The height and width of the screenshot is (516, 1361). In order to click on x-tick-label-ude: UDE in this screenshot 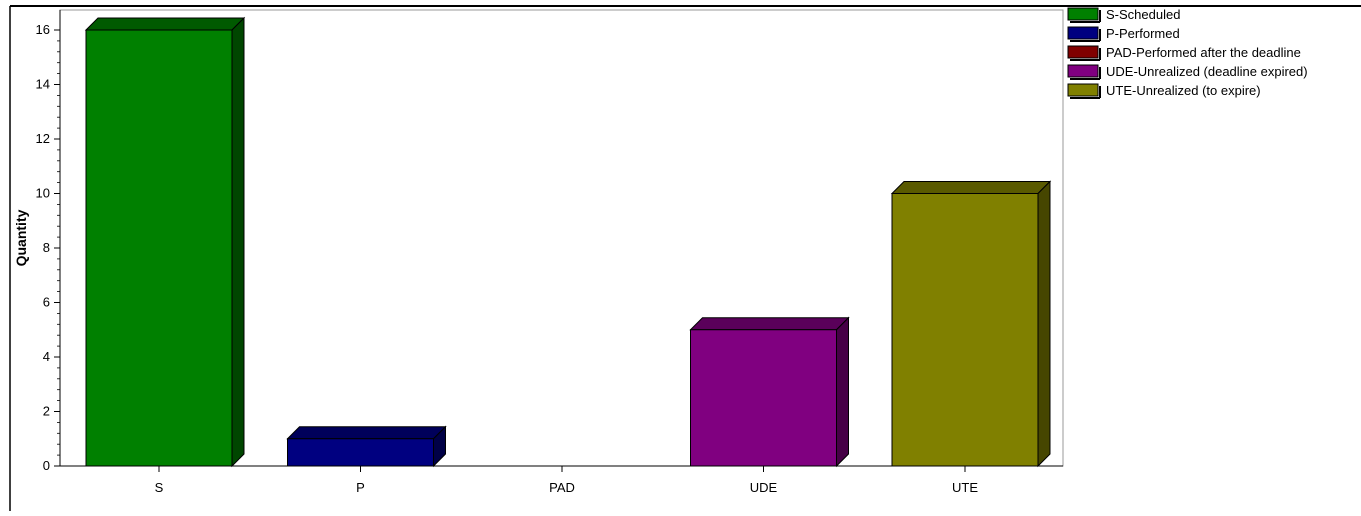, I will do `click(764, 487)`.